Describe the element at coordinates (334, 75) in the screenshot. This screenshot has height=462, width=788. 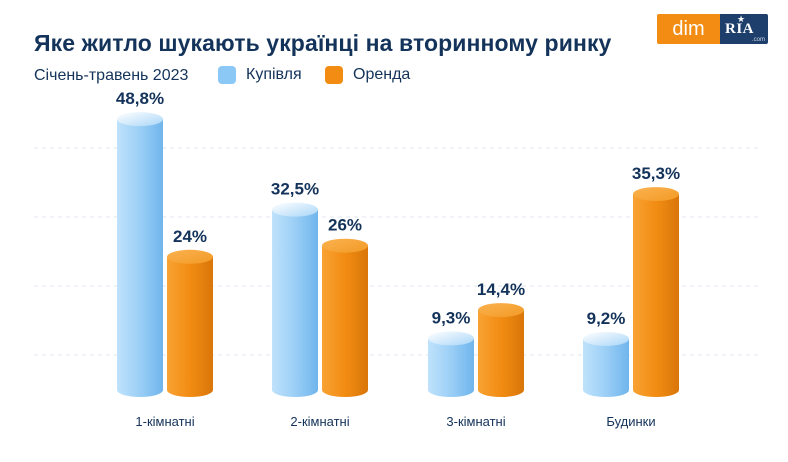
I see `legend-swatch-rent` at that location.